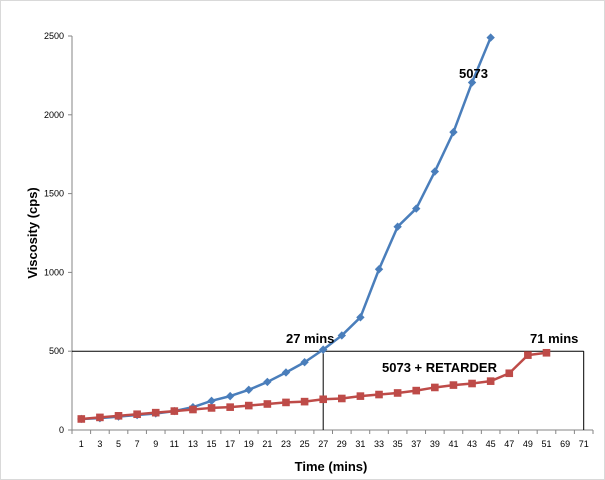 This screenshot has width=605, height=480. What do you see at coordinates (54, 115) in the screenshot?
I see `y-tick-label: 2000` at bounding box center [54, 115].